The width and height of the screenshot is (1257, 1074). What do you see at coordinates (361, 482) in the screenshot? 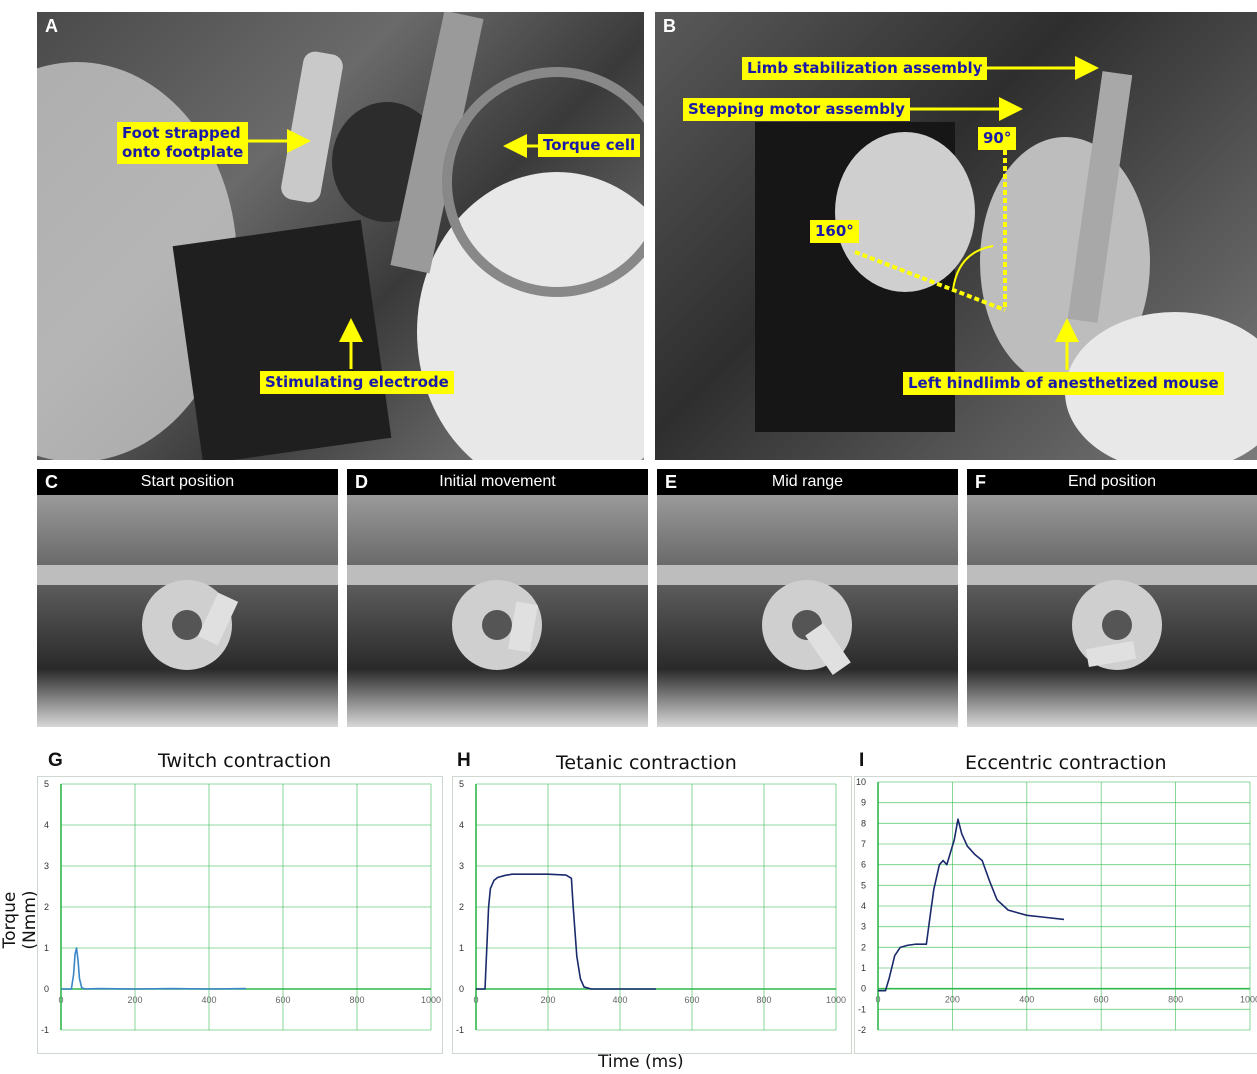
I see `strip-letter-d: D` at bounding box center [361, 482].